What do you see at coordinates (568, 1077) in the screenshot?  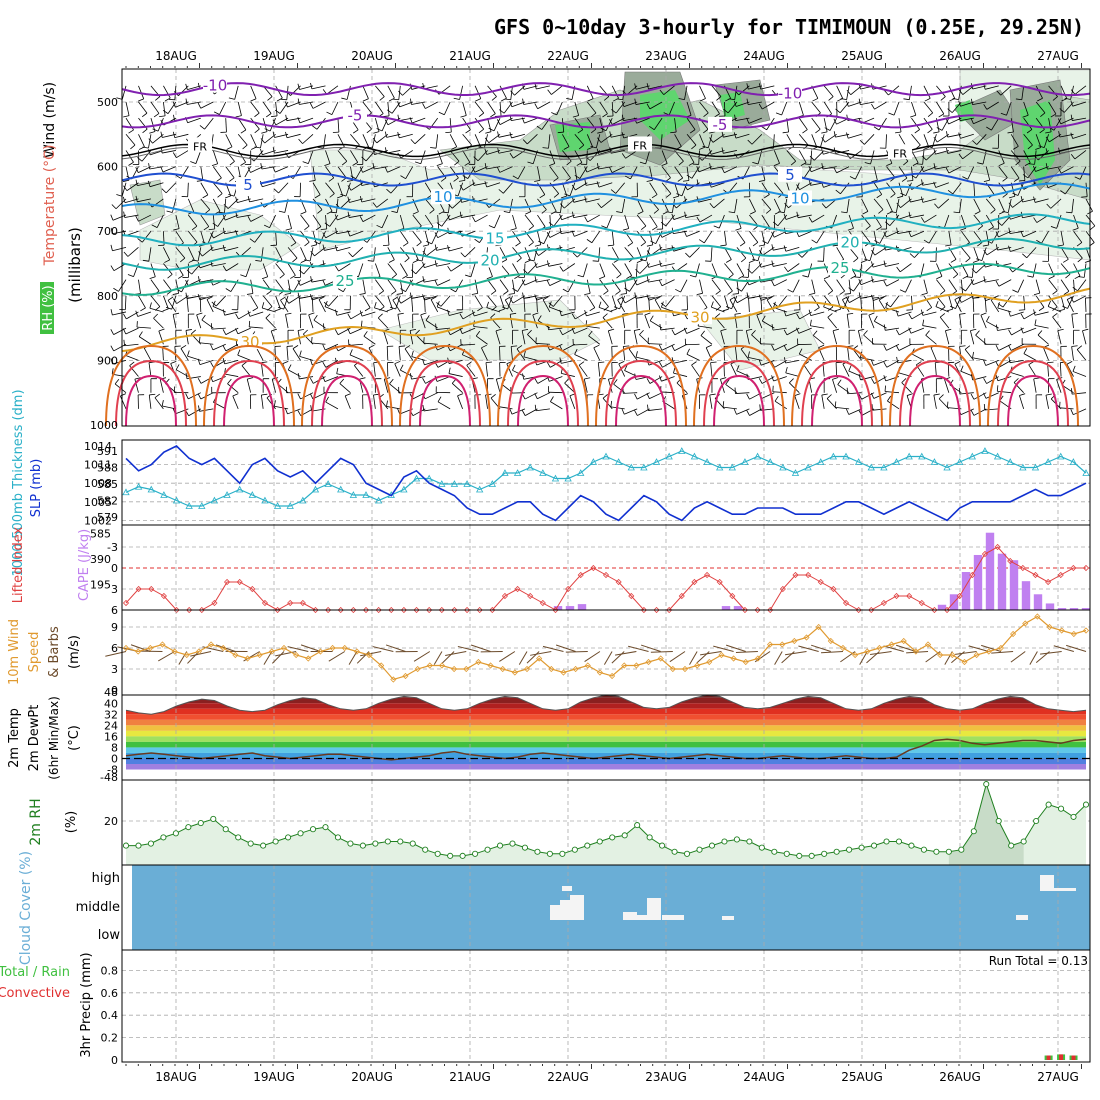 I see `bottom-date-label: 22AUG` at bounding box center [568, 1077].